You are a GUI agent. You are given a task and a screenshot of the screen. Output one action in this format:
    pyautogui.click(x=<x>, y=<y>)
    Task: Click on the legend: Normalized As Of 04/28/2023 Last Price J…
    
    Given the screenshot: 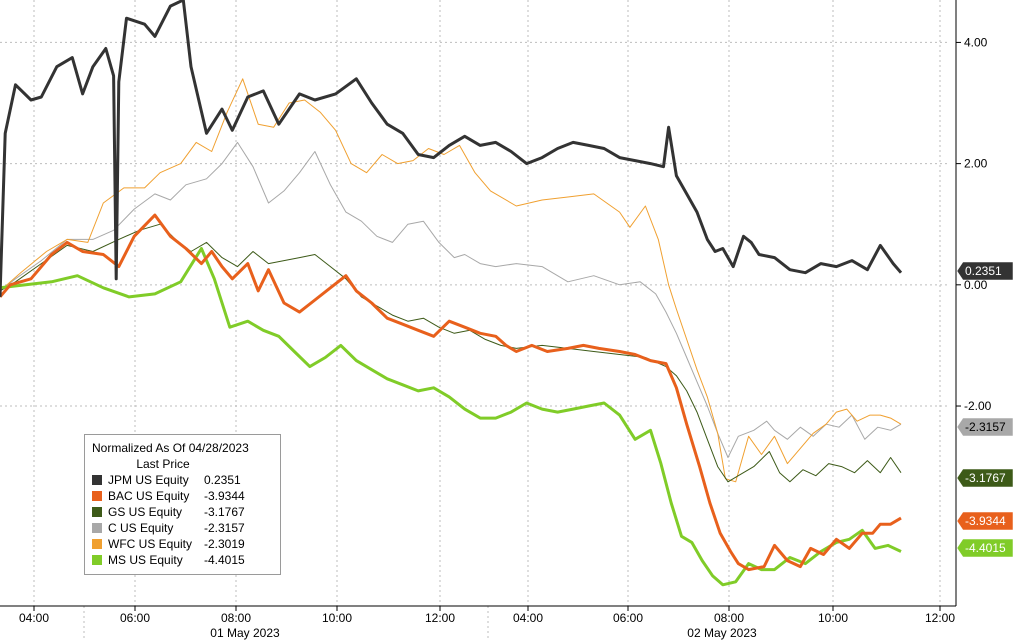 What is the action you would take?
    pyautogui.click(x=182, y=504)
    